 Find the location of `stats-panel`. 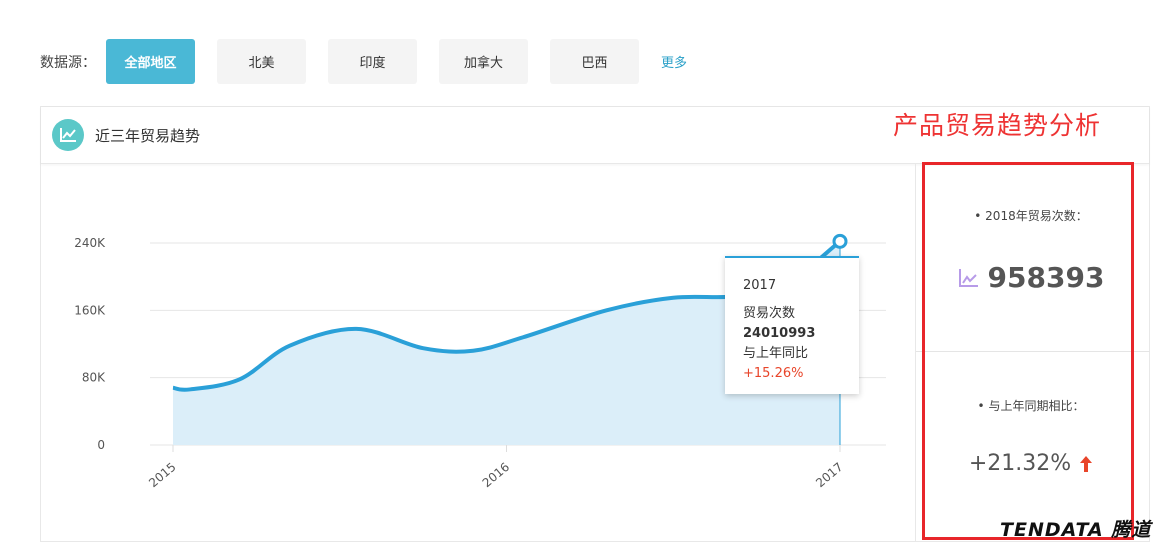

stats-panel is located at coordinates (1032, 352).